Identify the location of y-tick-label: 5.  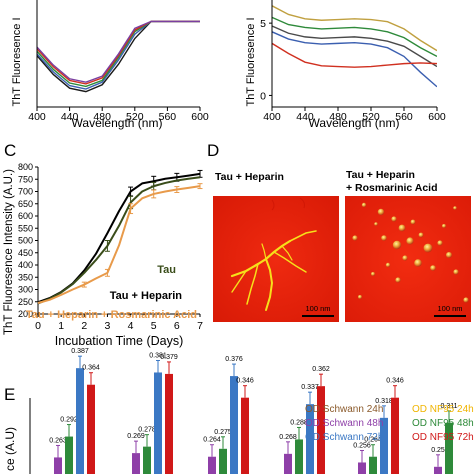
(263, 24).